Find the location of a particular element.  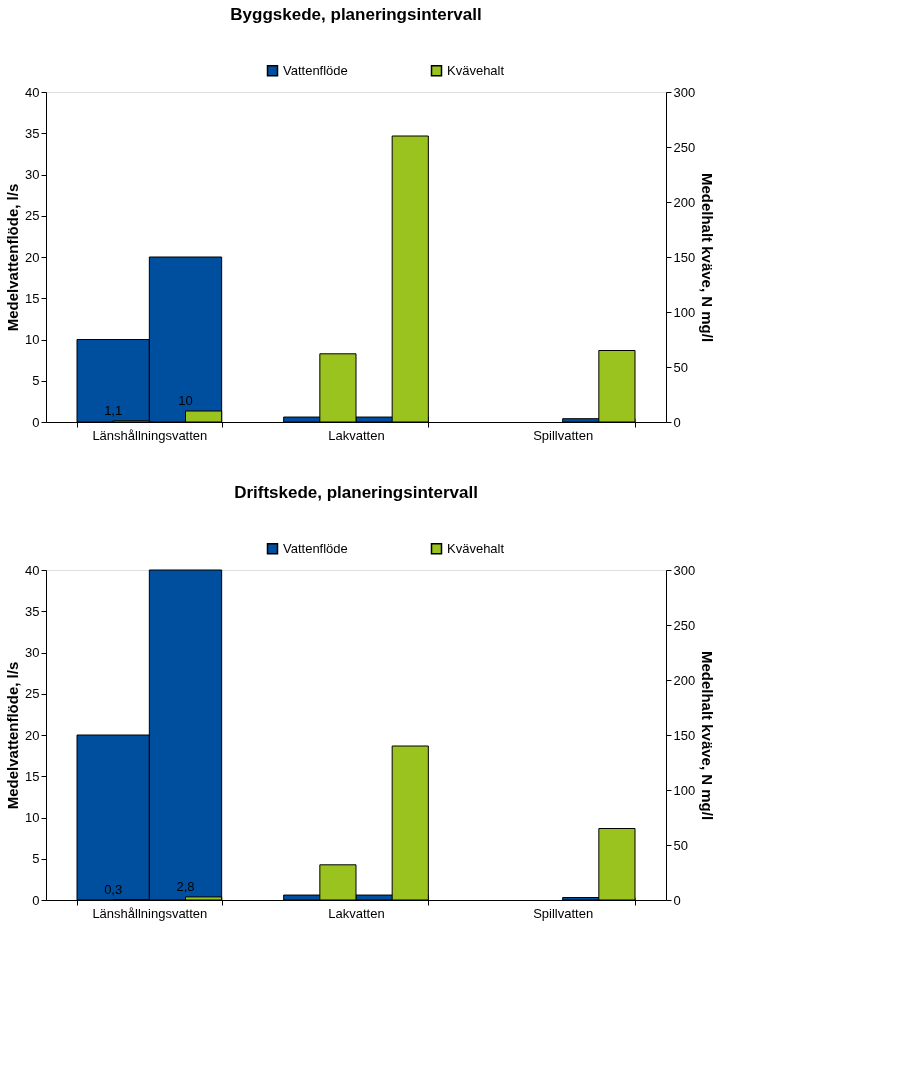

data-label: 10 is located at coordinates (185, 400).